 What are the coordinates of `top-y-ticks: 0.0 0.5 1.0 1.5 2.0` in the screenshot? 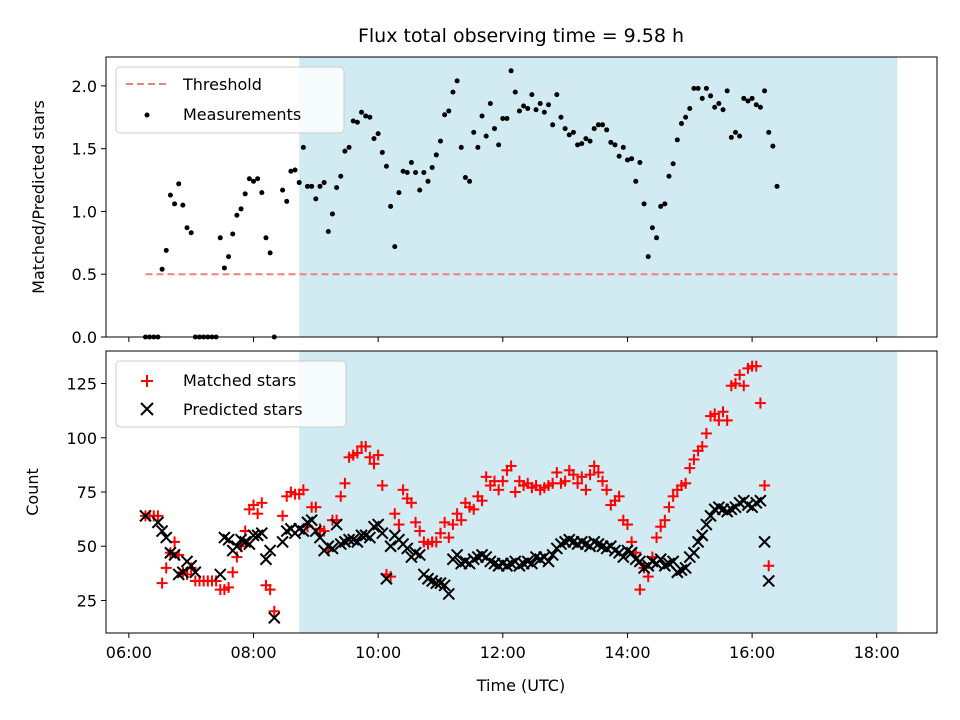 It's located at (89, 212).